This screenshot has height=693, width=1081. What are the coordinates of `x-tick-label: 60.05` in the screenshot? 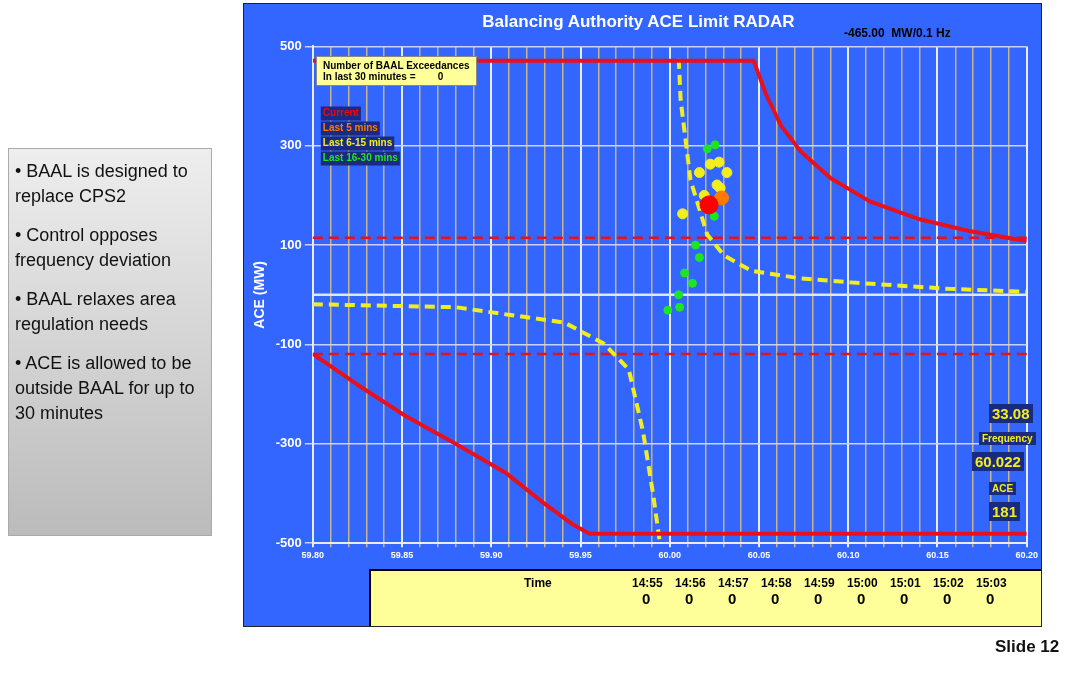 It's located at (759, 555).